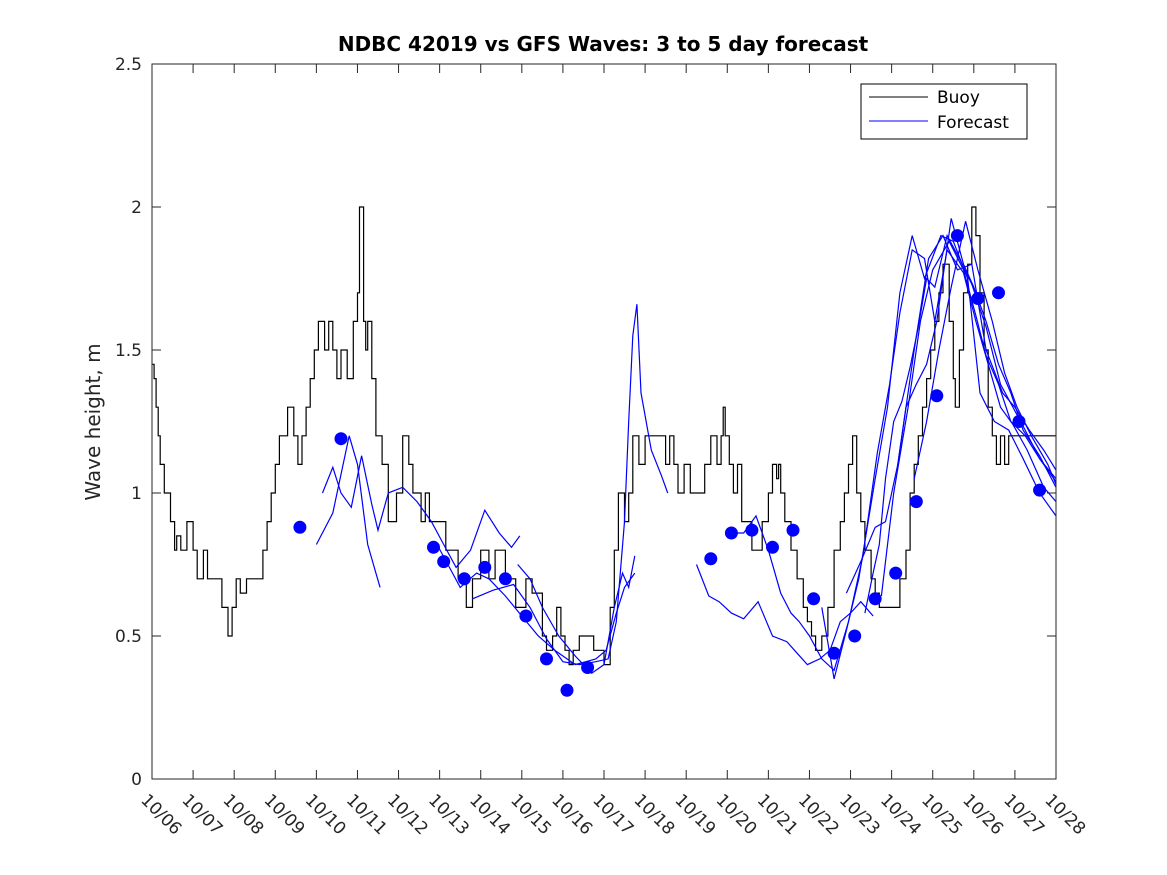  What do you see at coordinates (958, 98) in the screenshot?
I see `legend-buoy-label: Buoy` at bounding box center [958, 98].